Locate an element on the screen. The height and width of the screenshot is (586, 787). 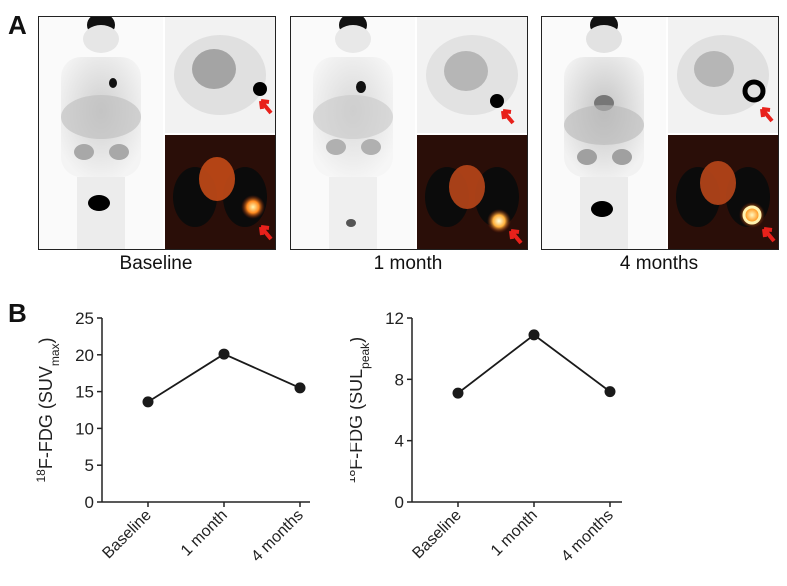
pet-panel-1-month is located at coordinates (409, 133).